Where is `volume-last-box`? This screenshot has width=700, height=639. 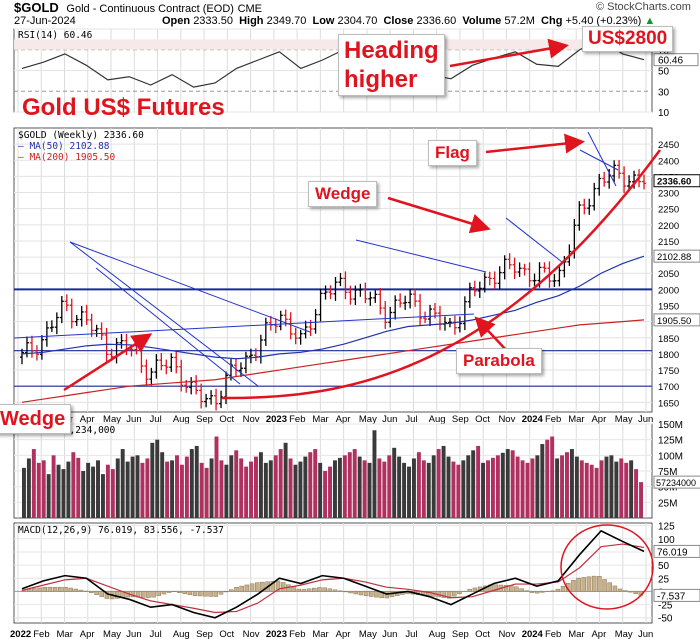
volume-last-box is located at coordinates (676, 482).